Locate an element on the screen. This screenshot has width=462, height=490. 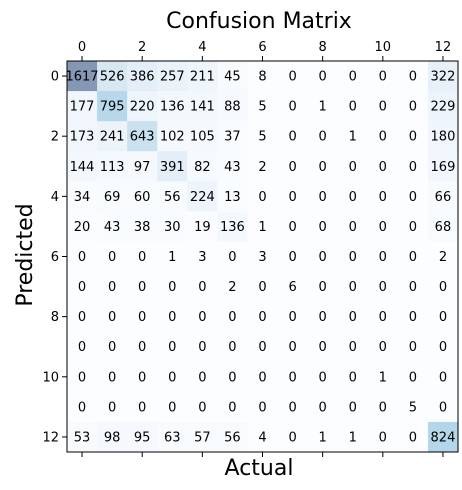
heatmap-cell-r6-c8 is located at coordinates (323, 257).